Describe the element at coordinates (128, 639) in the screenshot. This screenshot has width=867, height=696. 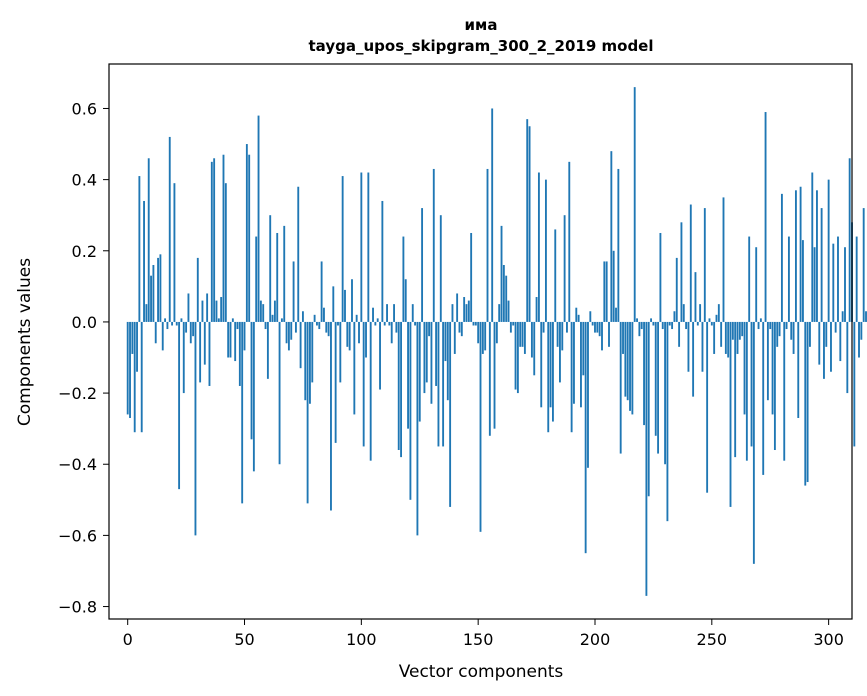
I see `x-tick-label: 0` at that location.